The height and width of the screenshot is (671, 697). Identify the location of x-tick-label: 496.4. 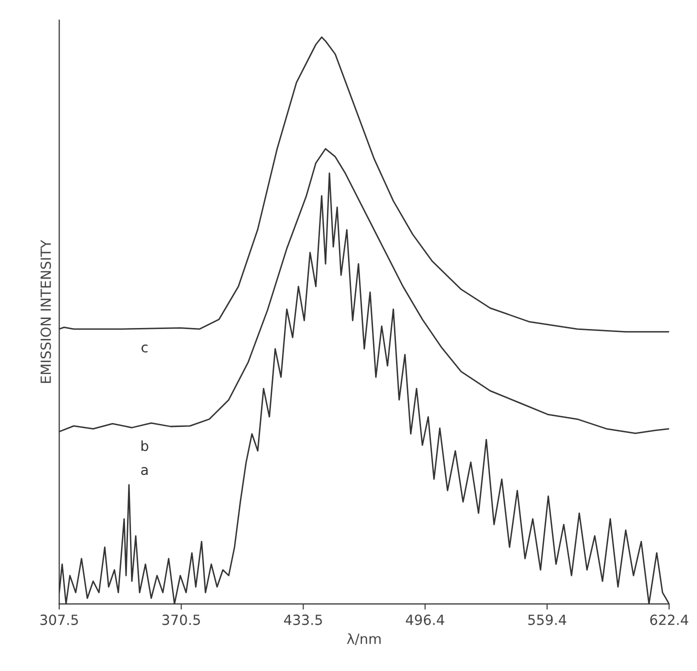
(425, 620).